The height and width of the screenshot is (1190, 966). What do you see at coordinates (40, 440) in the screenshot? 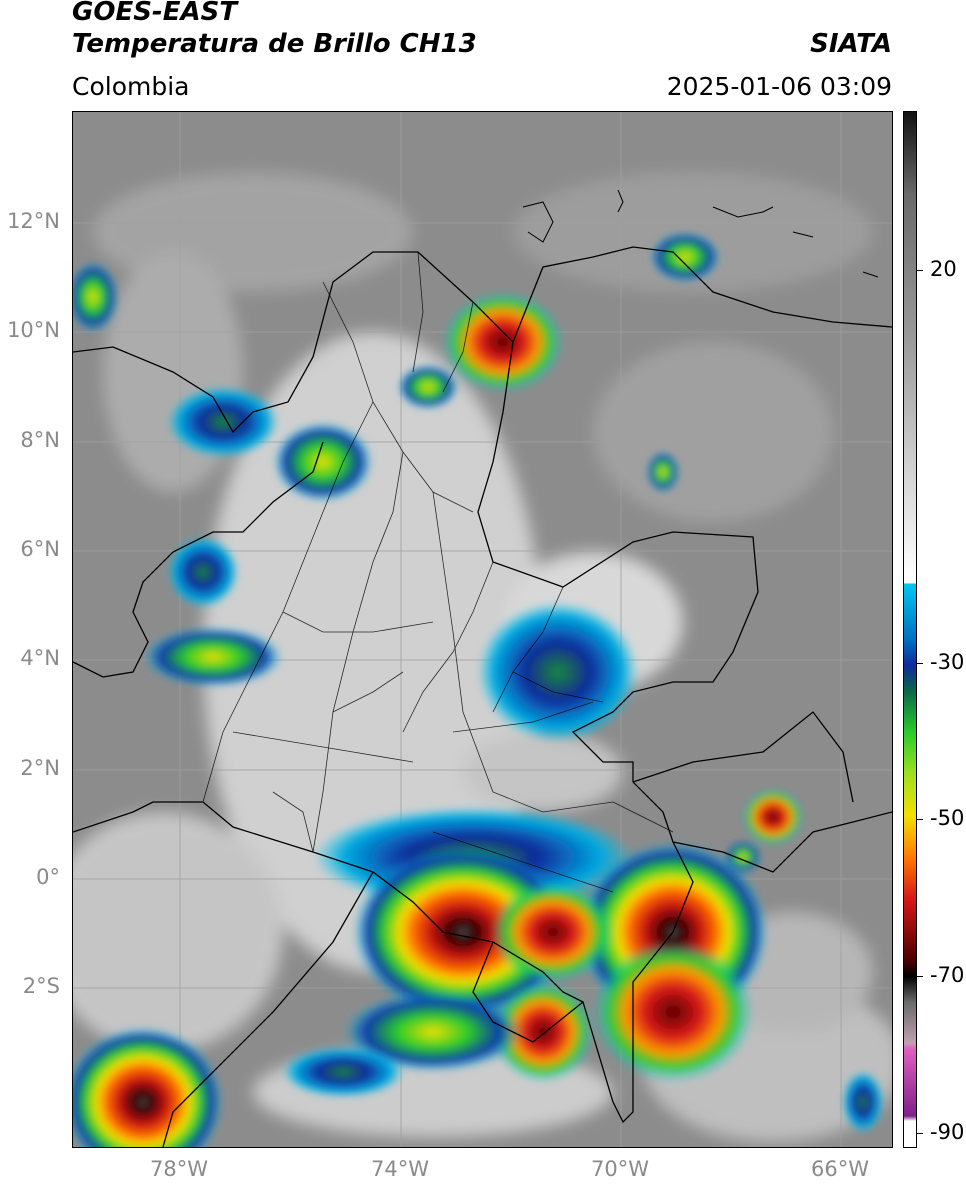
I see `lat-label: 8°N` at bounding box center [40, 440].